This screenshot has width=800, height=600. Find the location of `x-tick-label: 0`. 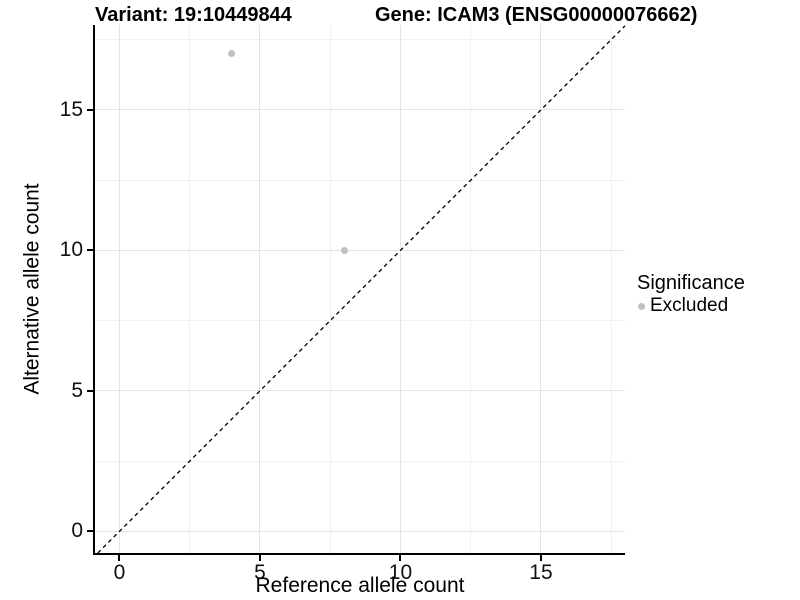

x-tick-label: 0 is located at coordinates (119, 572).